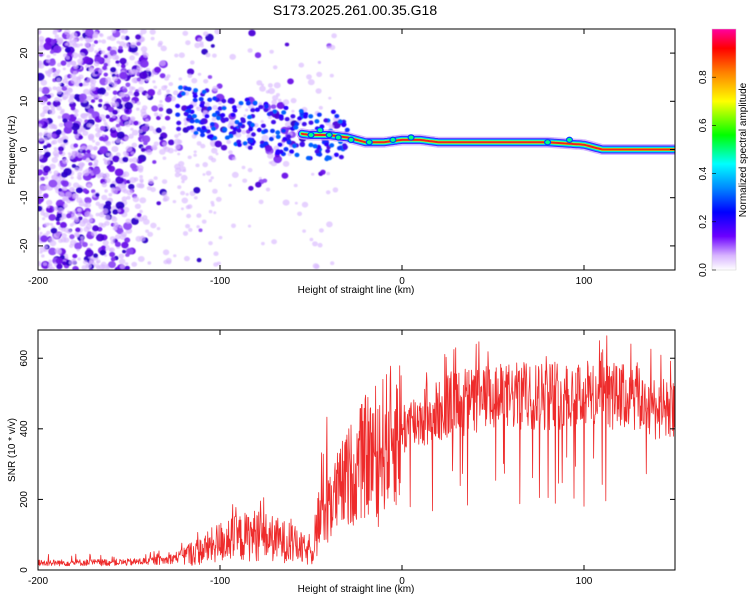 This screenshot has height=600, width=750. I want to click on colorbar-tick-label: 0.6, so click(703, 125).